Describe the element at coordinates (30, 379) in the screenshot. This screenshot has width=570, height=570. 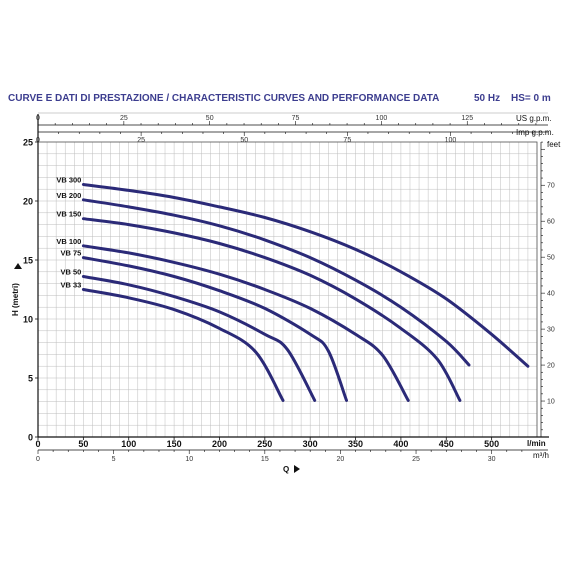
I see `y-tick-label: 5` at that location.